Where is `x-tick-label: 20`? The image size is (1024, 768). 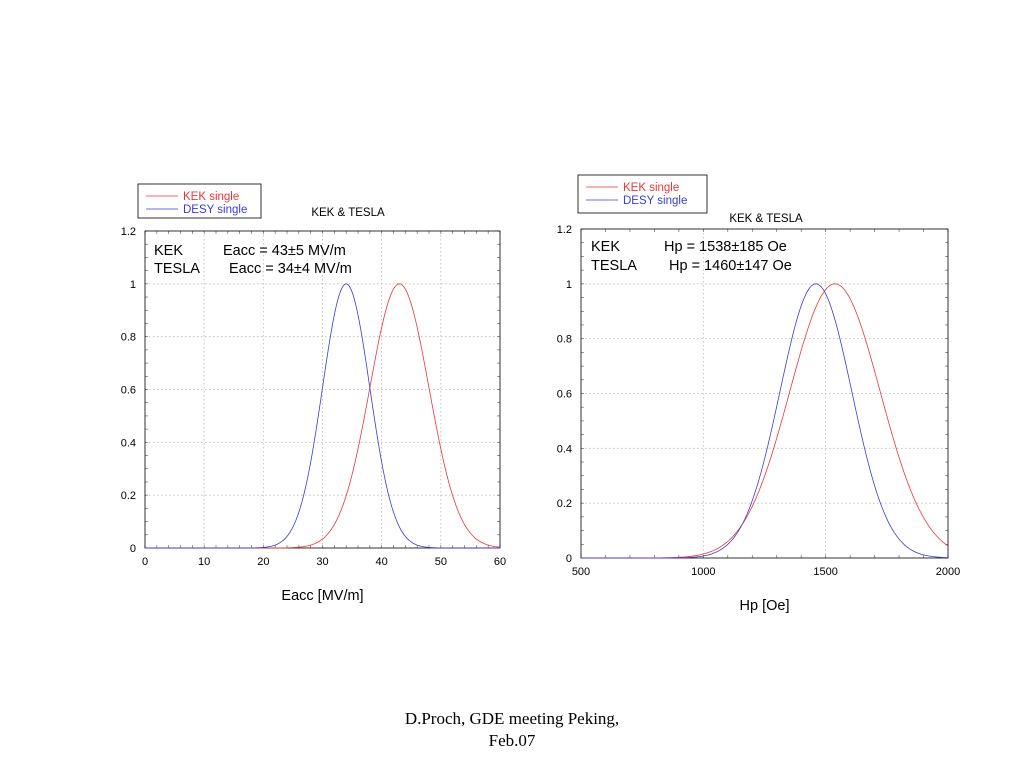
x-tick-label: 20 is located at coordinates (263, 562).